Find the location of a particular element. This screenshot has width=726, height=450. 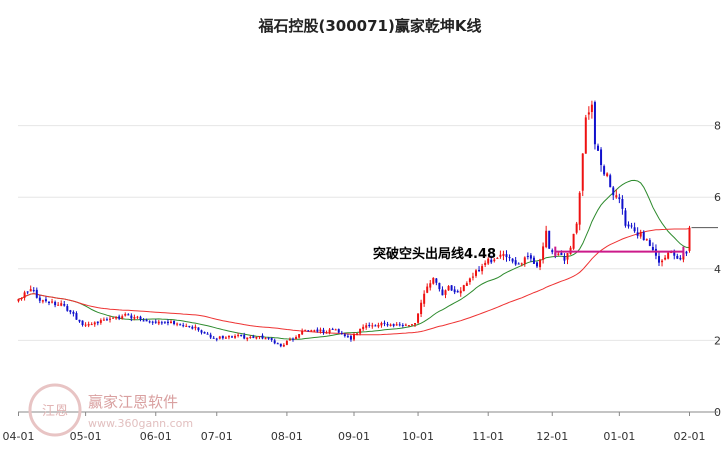

x-tick-label: 02-01 is located at coordinates (690, 436).